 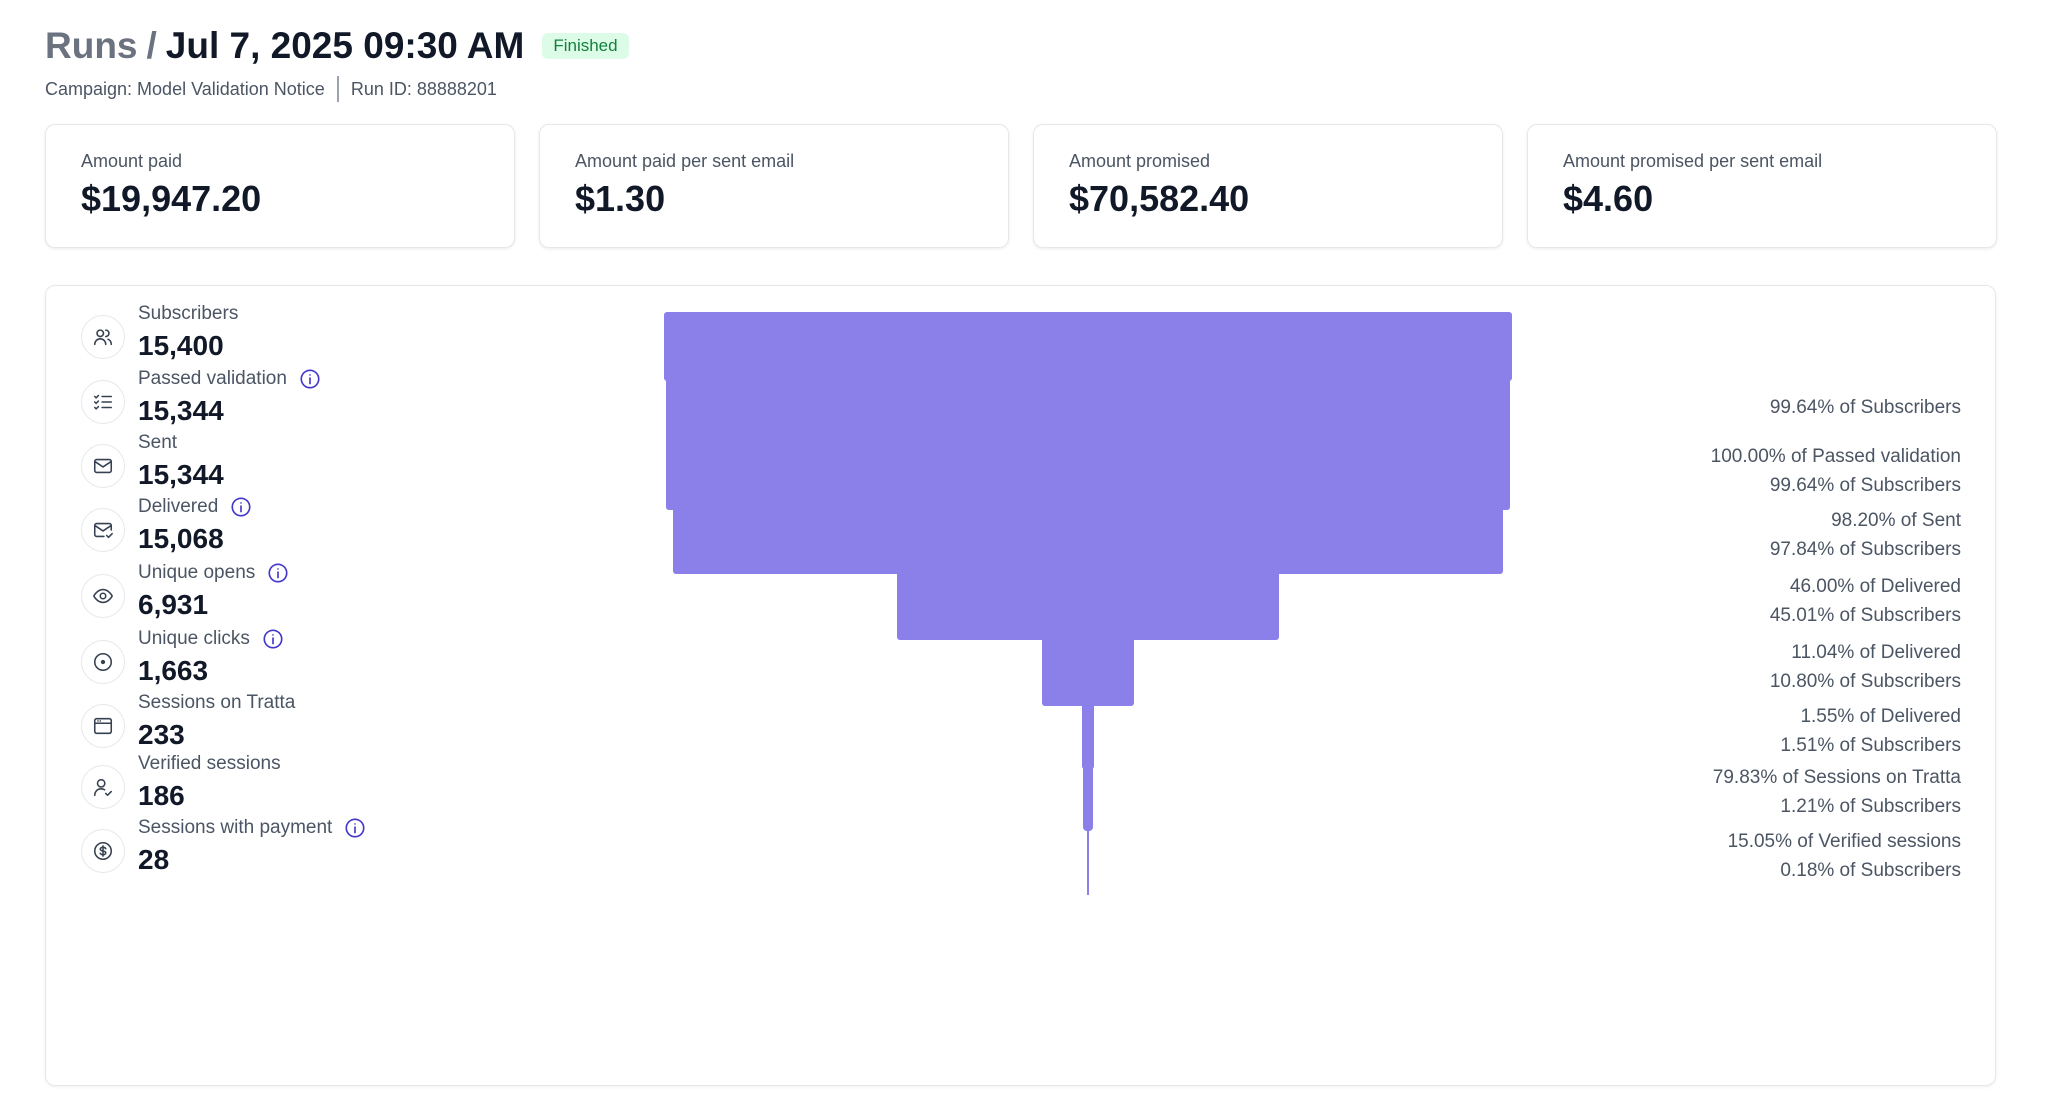 What do you see at coordinates (103, 662) in the screenshot?
I see `click-target-icon` at bounding box center [103, 662].